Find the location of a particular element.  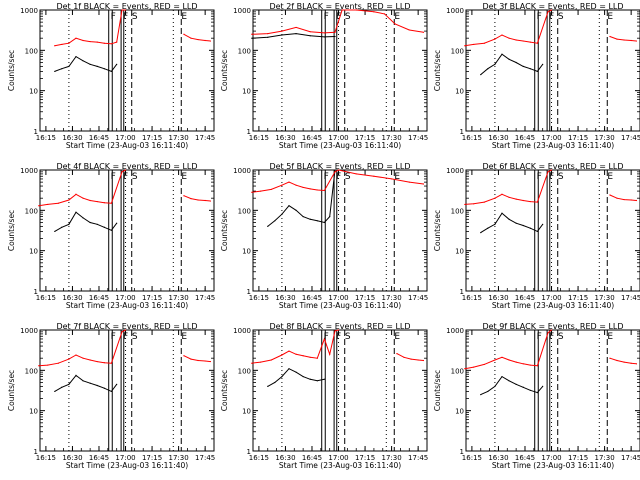

y-tick-label: 1 is located at coordinates (249, 132).